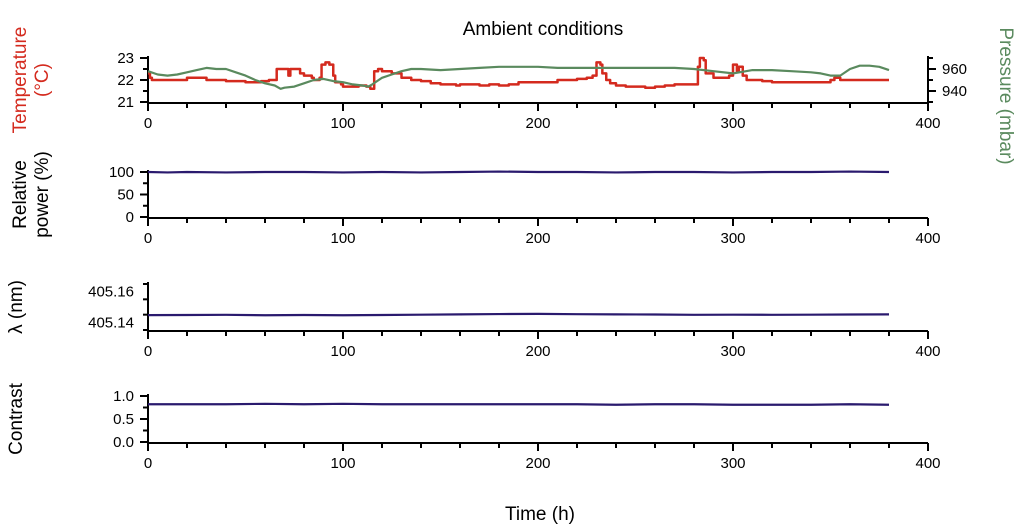 Image resolution: width=1024 pixels, height=530 pixels. What do you see at coordinates (125, 80) in the screenshot?
I see `y-tick-label: 22` at bounding box center [125, 80].